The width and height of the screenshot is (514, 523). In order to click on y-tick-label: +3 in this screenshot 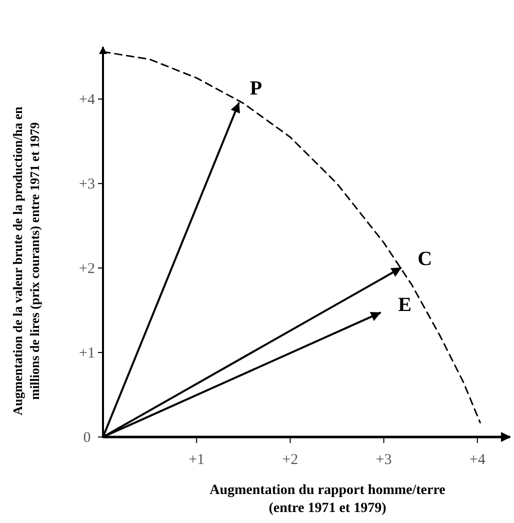, I will do `click(87, 184)`.